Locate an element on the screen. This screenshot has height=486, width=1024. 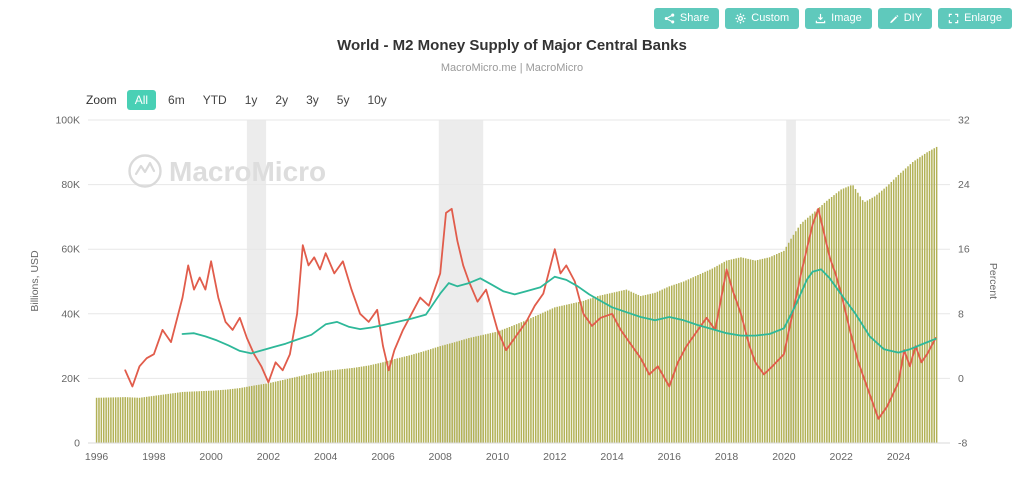
svg-text: 2002 is located at coordinates (269, 457).